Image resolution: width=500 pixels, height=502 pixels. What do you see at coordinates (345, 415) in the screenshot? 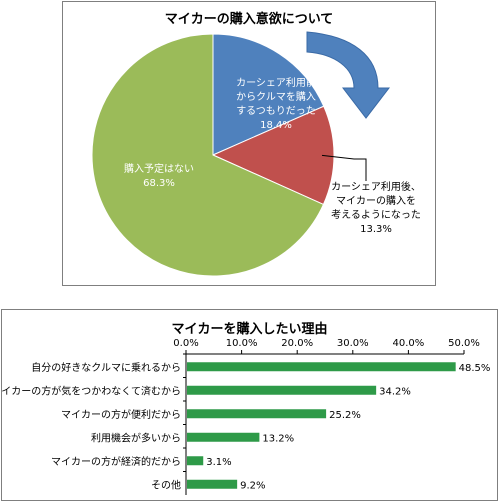
I see `bar-value-label: 25.2%` at bounding box center [345, 415].